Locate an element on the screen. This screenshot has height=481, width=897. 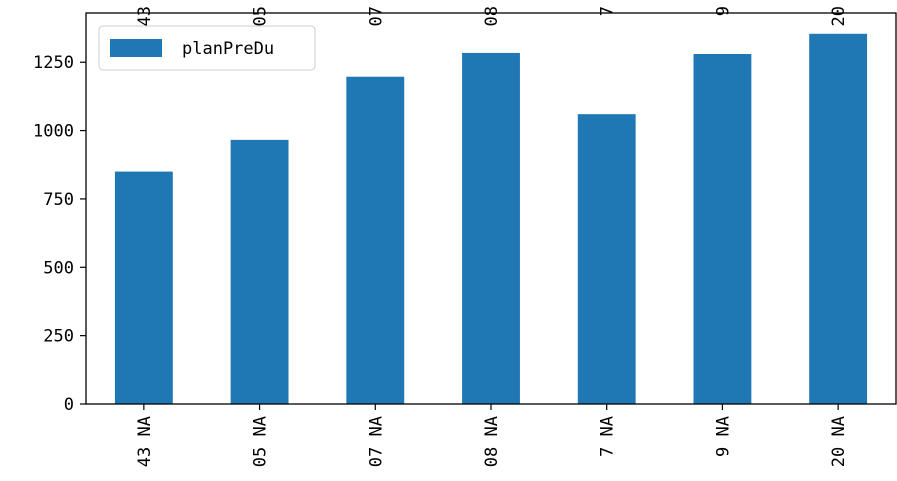
x-top-label: 43 is located at coordinates (145, 16).